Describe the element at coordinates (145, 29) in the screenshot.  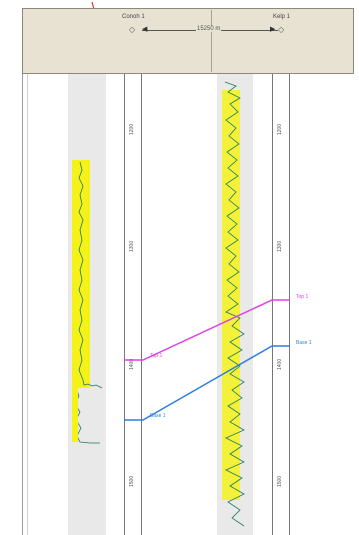
I see `left-arrow-icon: ◀` at that location.